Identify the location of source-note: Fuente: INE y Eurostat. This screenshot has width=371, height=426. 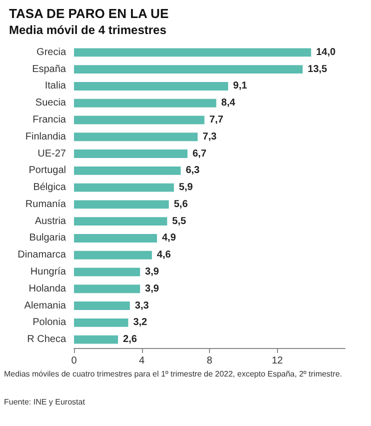
(45, 402).